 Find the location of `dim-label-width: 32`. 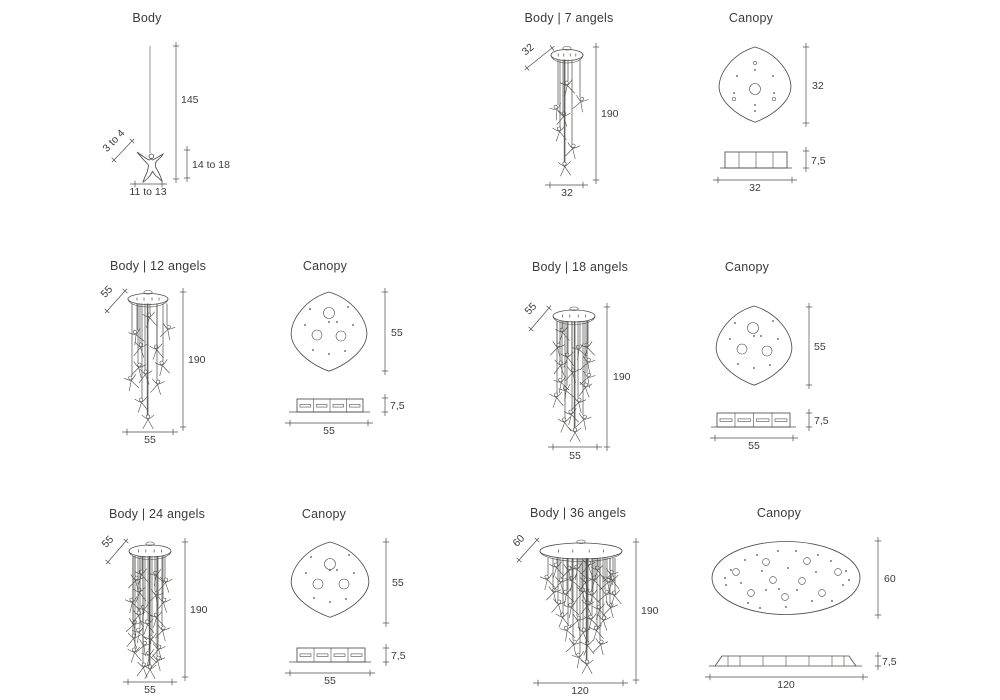

dim-label-width: 32 is located at coordinates (567, 193).